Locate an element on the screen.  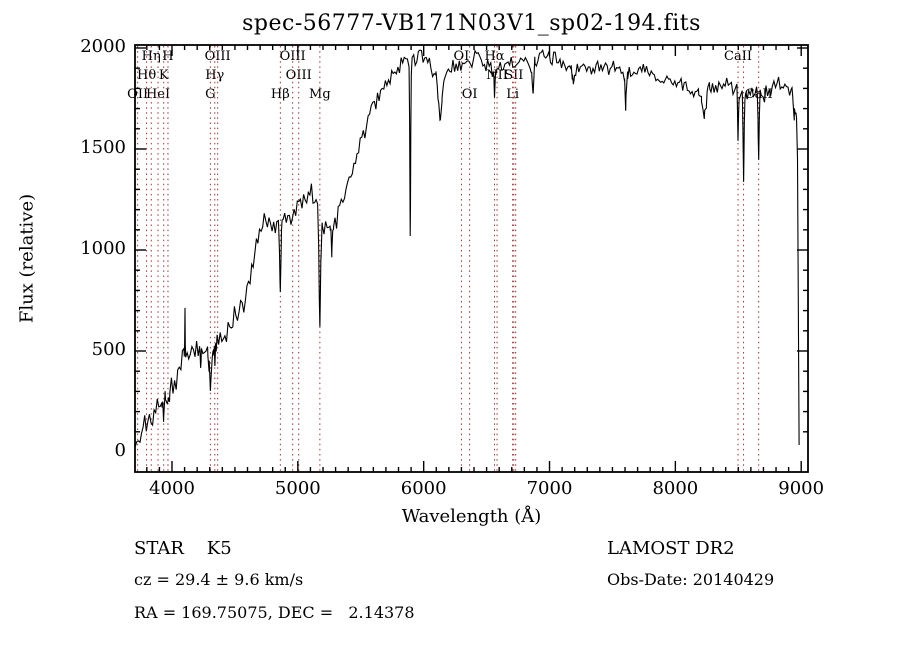
obs-date-text: Obs-Date: 20140429 is located at coordinates (691, 579).